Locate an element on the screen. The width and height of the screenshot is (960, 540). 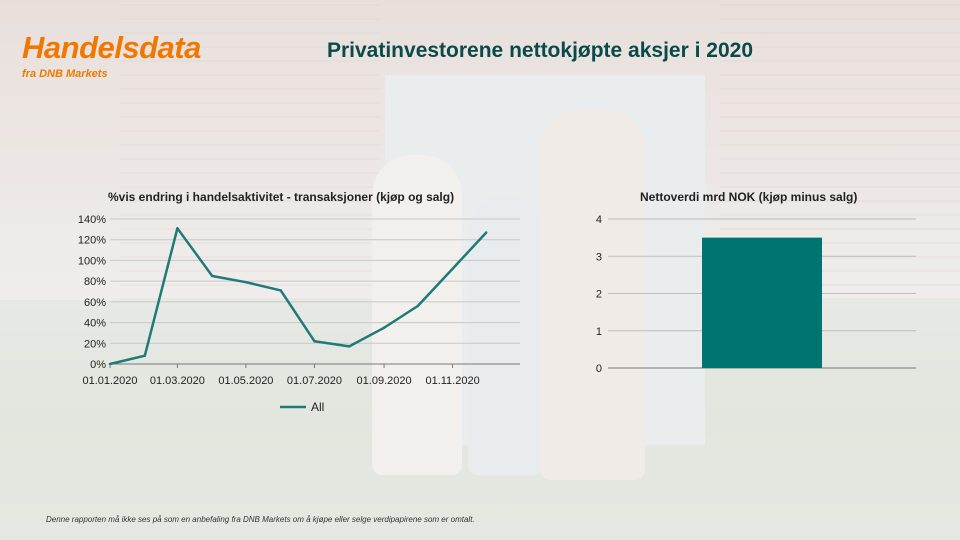
x-tick-label: 01.11.2020 is located at coordinates (452, 381).